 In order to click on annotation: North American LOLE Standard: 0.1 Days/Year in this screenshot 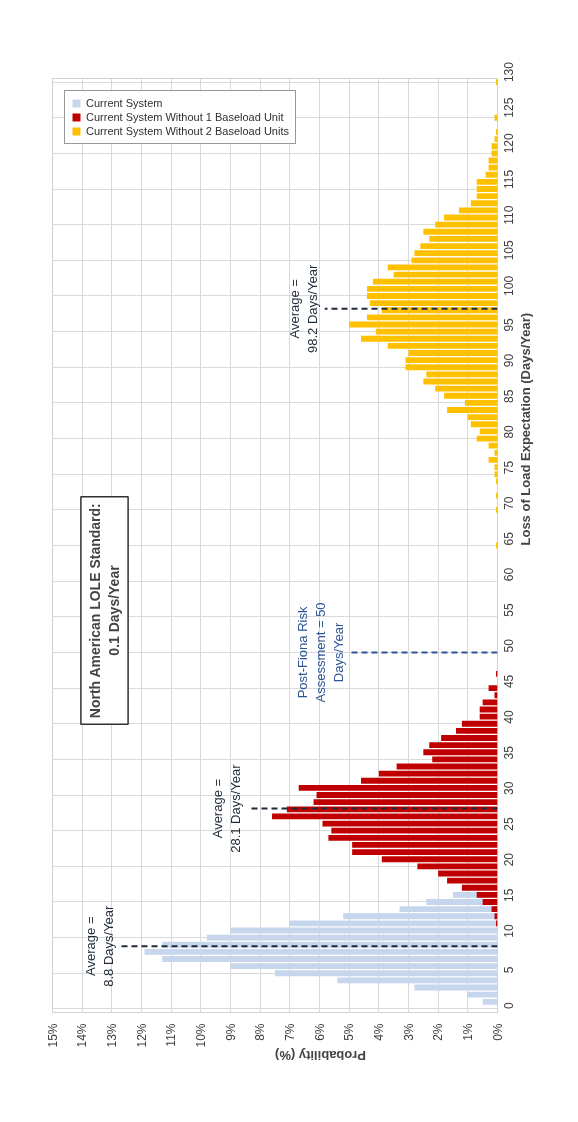, I will do `click(104, 611)`.